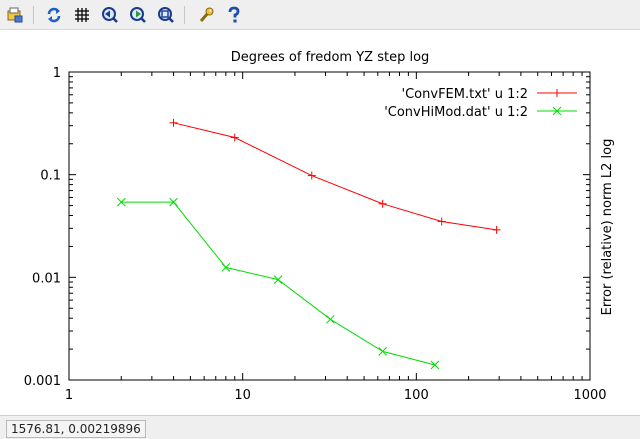 The image size is (640, 439). What do you see at coordinates (416, 395) in the screenshot?
I see `x-tick-label: 100` at bounding box center [416, 395].